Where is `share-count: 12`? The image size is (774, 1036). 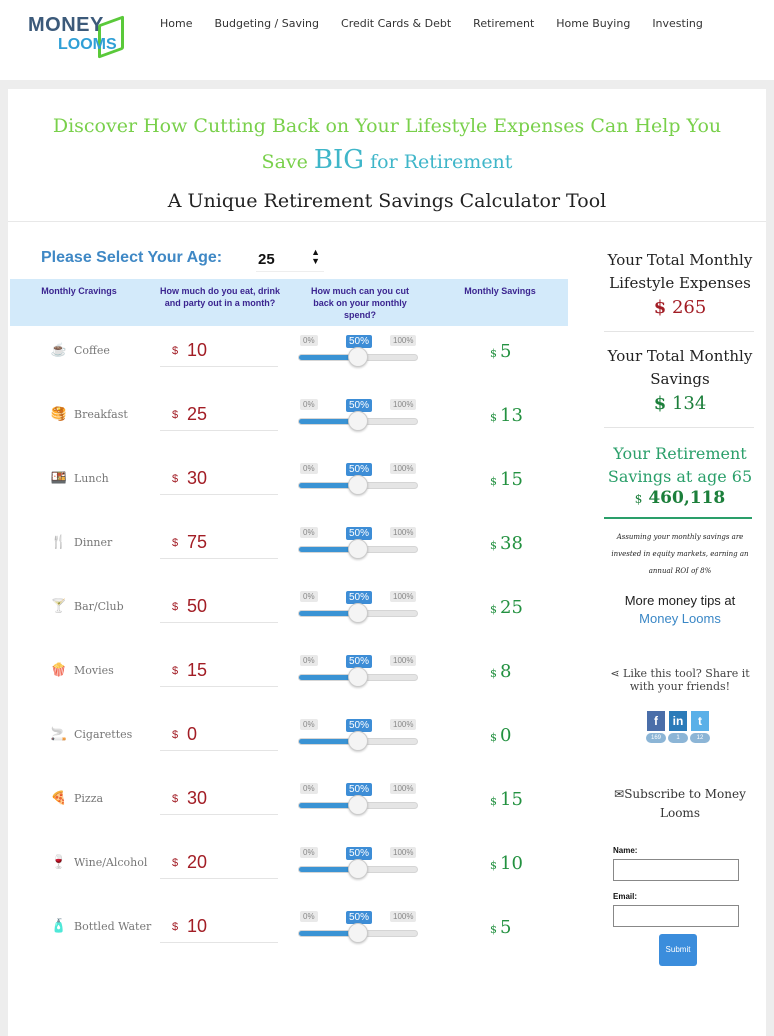
share-count: 12 is located at coordinates (700, 738).